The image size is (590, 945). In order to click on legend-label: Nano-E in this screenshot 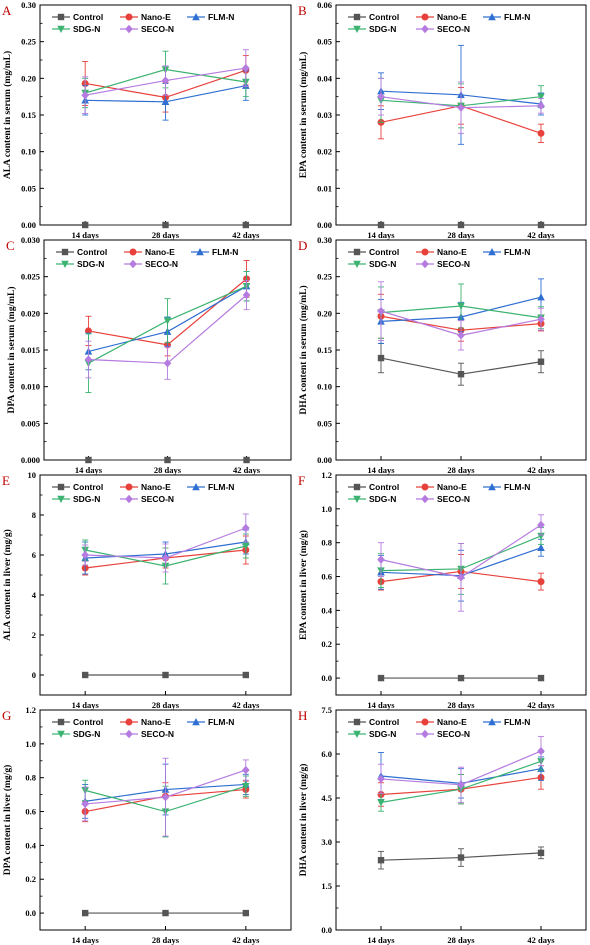, I will do `click(452, 17)`.